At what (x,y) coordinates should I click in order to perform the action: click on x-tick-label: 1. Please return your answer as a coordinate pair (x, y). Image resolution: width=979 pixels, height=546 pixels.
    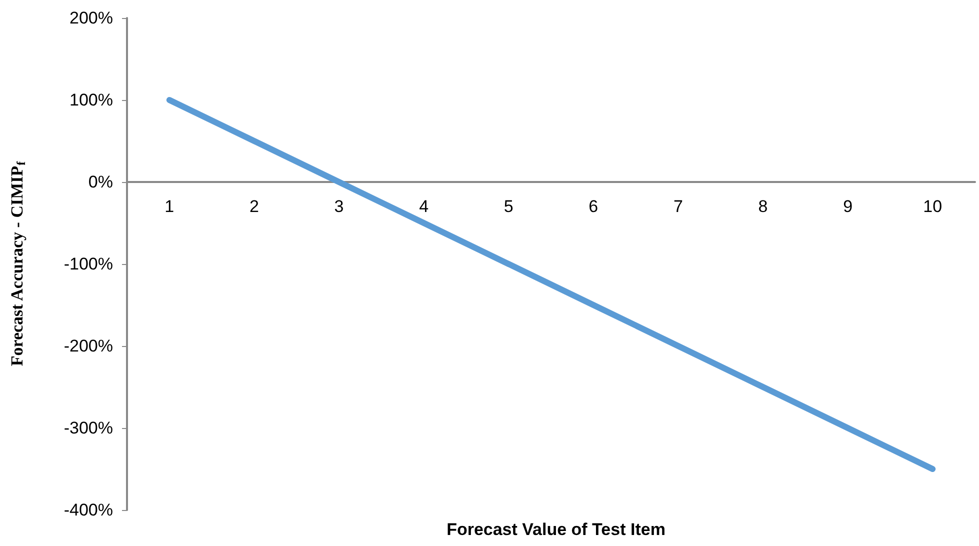
    Looking at the image, I should click on (169, 206).